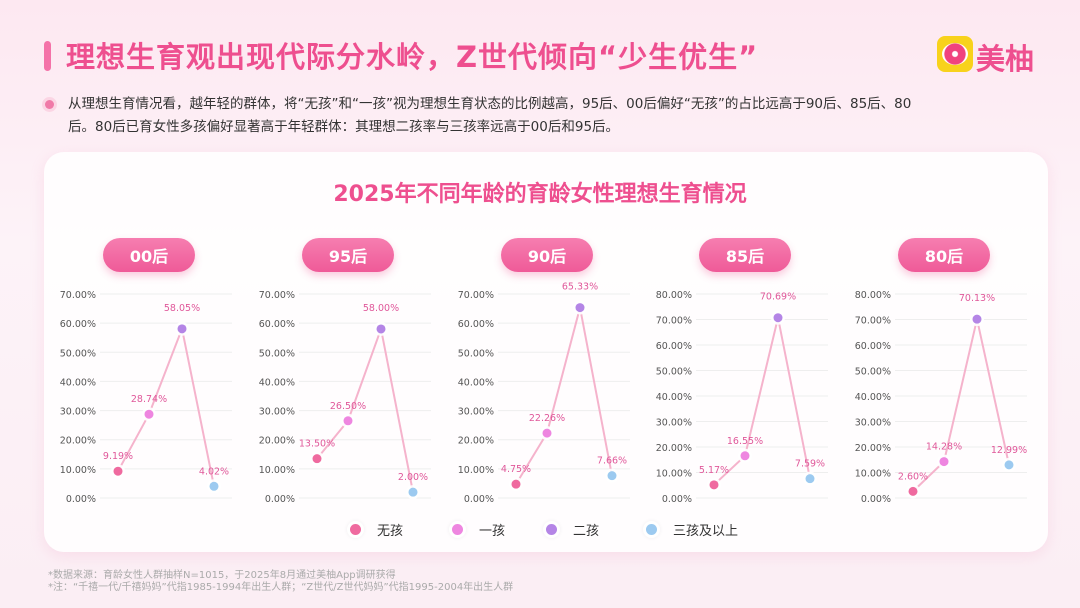 Image resolution: width=1080 pixels, height=608 pixels. Describe the element at coordinates (706, 531) in the screenshot. I see `legend-label: 三孩及以上` at that location.